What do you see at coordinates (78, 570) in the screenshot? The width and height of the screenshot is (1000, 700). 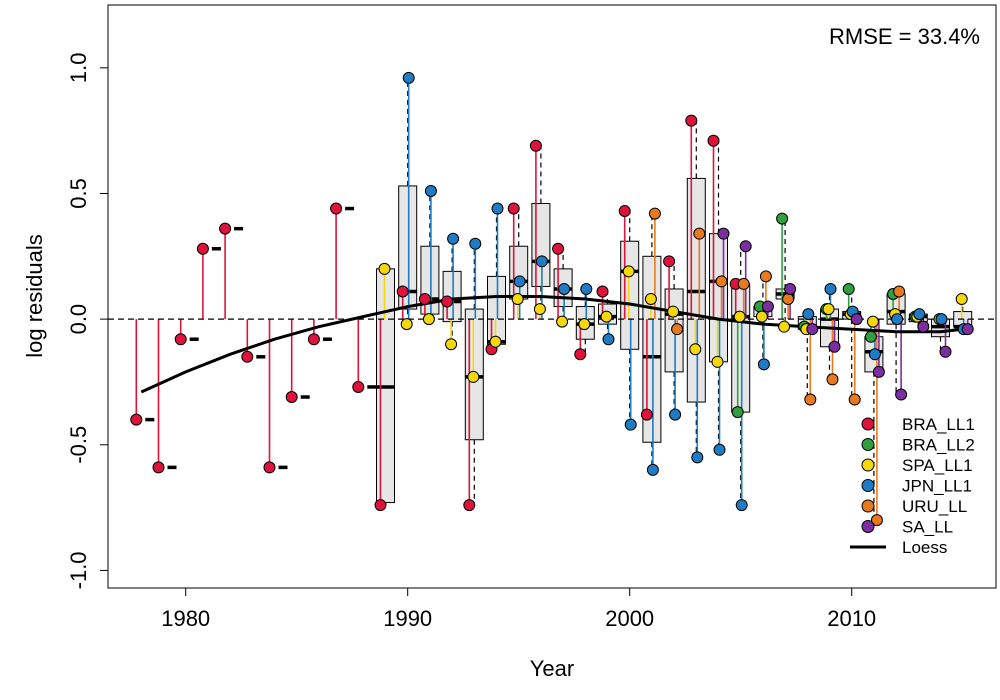 I see `y-tick-label: -1.0` at bounding box center [78, 570].